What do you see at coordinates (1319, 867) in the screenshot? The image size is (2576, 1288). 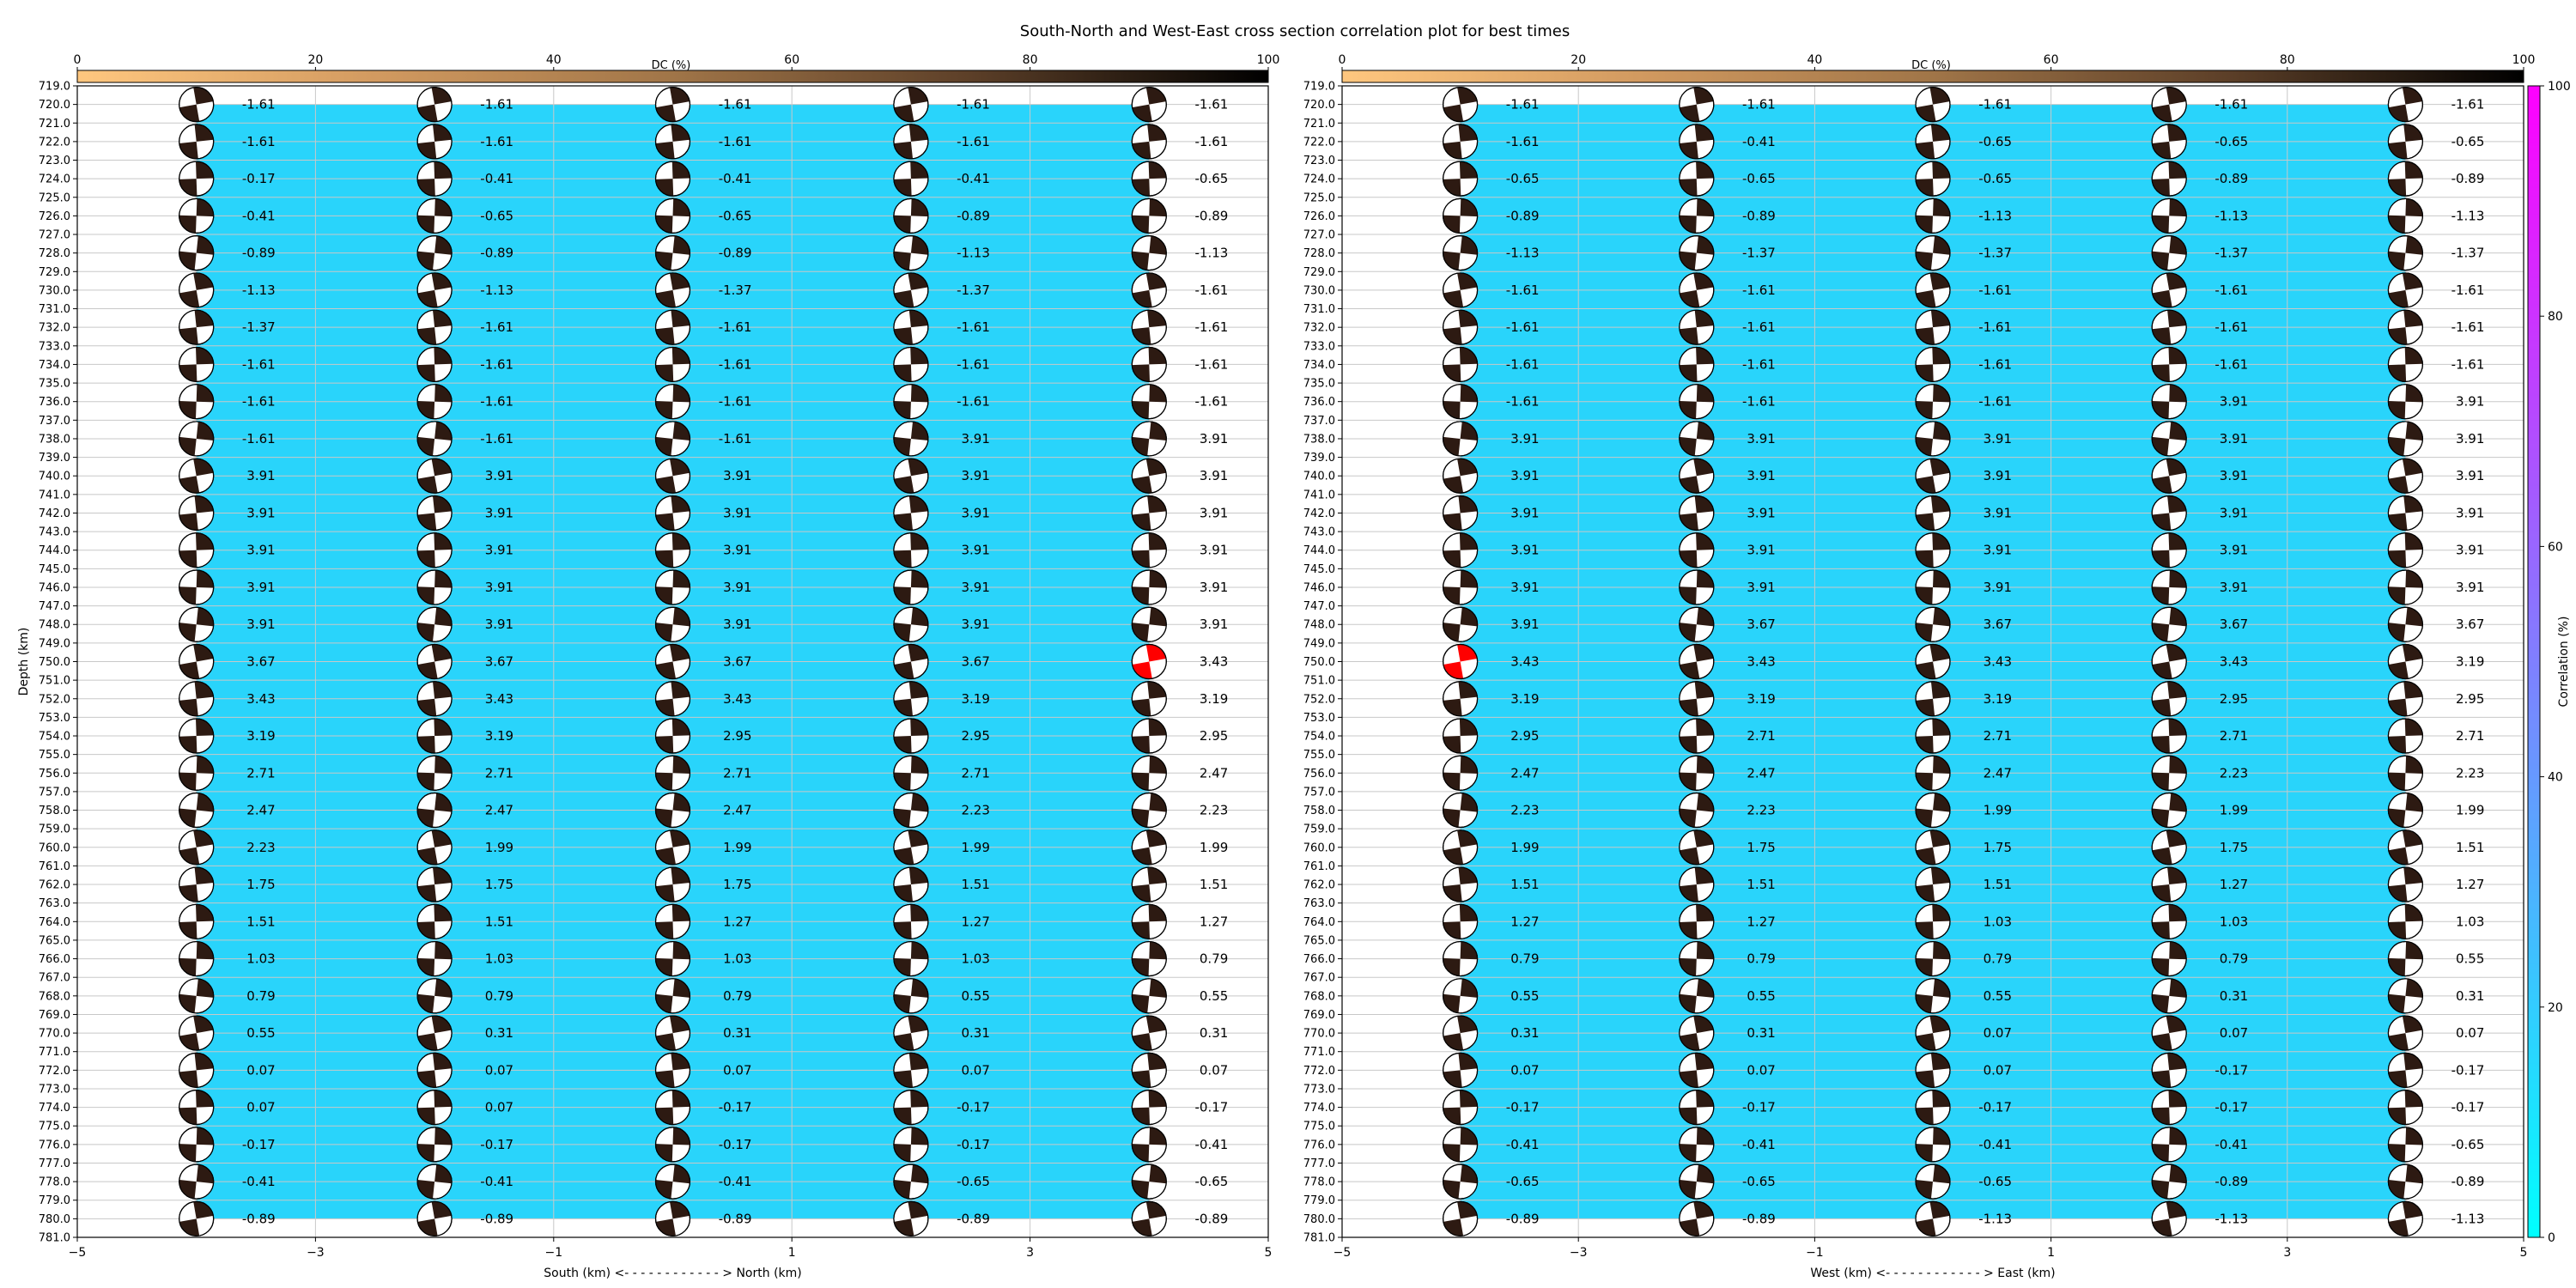 I see `y-tick-label: 761.0` at bounding box center [1319, 867].